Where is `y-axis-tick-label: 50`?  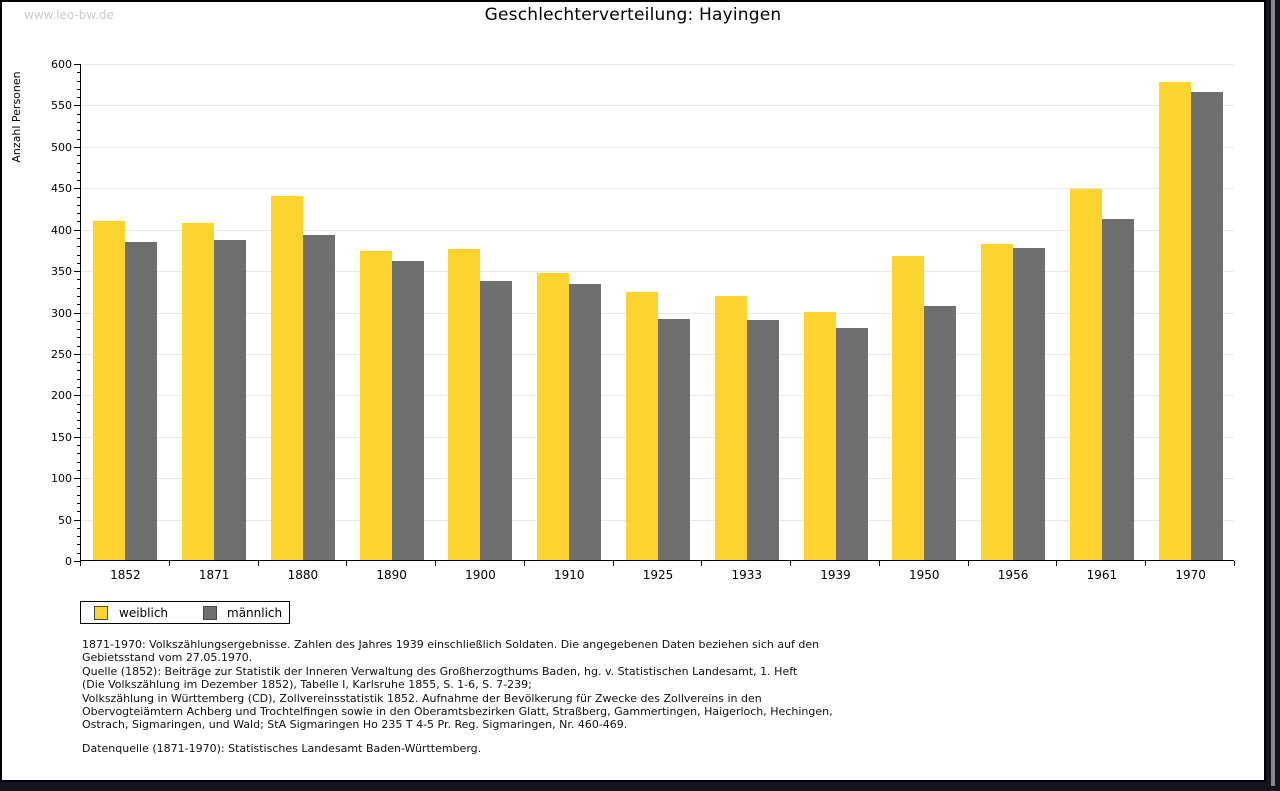
y-axis-tick-label: 50 is located at coordinates (65, 520).